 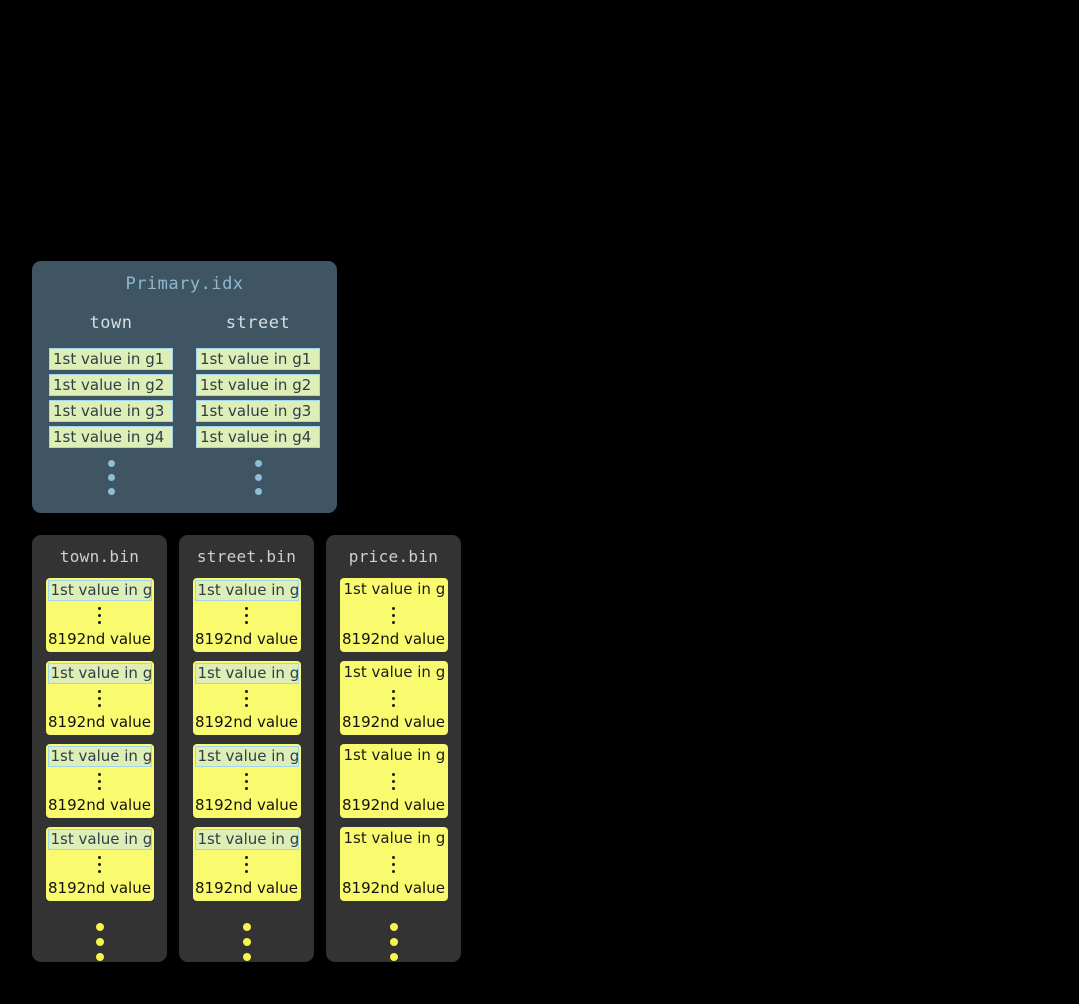 I want to click on bin-panel-title: street.bin, so click(x=246, y=556).